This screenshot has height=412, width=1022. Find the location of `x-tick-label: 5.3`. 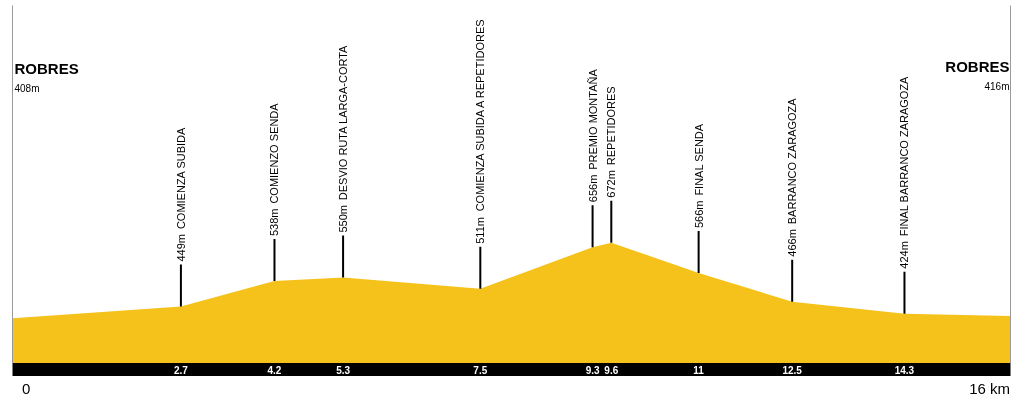

x-tick-label: 5.3 is located at coordinates (343, 370).